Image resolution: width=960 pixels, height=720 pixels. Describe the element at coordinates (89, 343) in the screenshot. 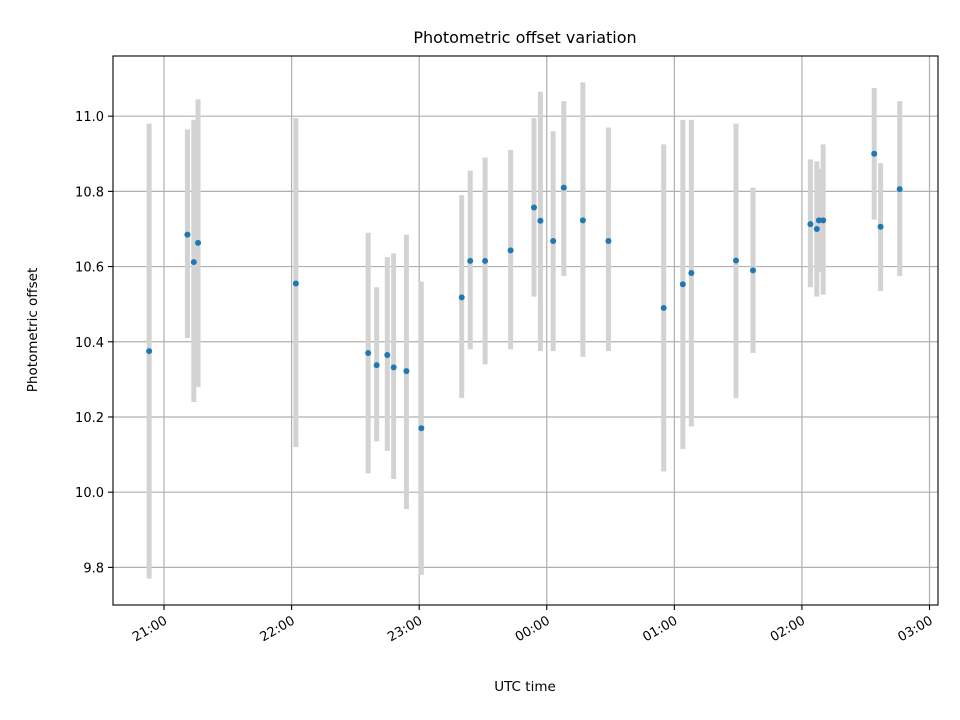

I see `y-tick-label: 10.4` at that location.